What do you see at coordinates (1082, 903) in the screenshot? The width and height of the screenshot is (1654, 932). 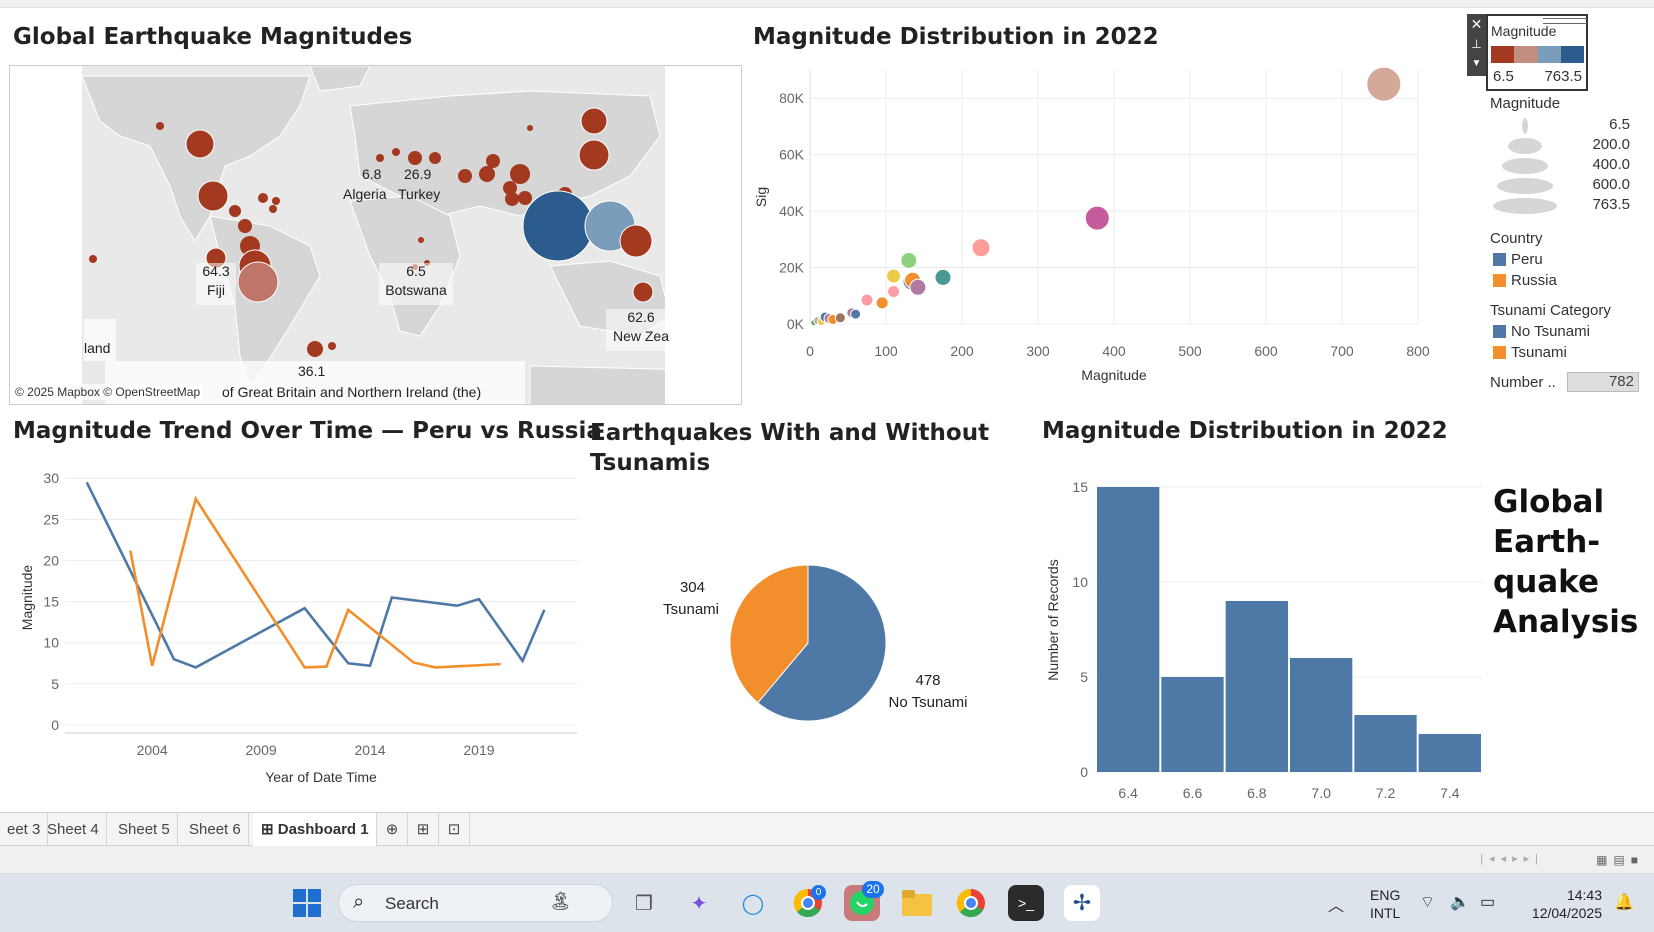 I see `tableau-icon: ✢` at bounding box center [1082, 903].